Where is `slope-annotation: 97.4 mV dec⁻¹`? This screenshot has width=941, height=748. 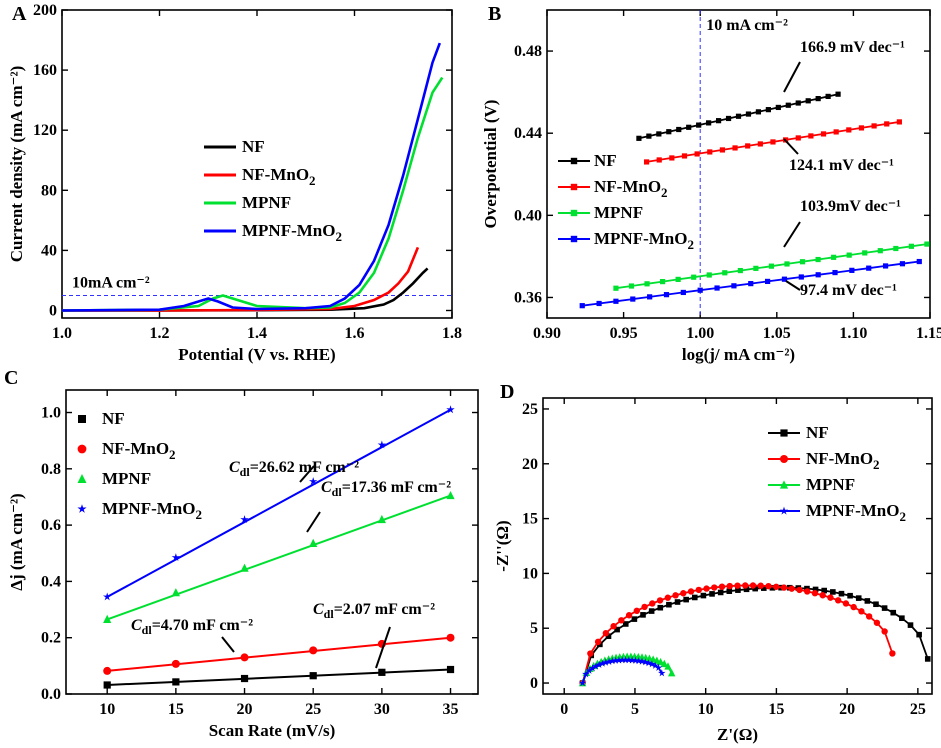
slope-annotation: 97.4 mV dec⁻¹ is located at coordinates (848, 290).